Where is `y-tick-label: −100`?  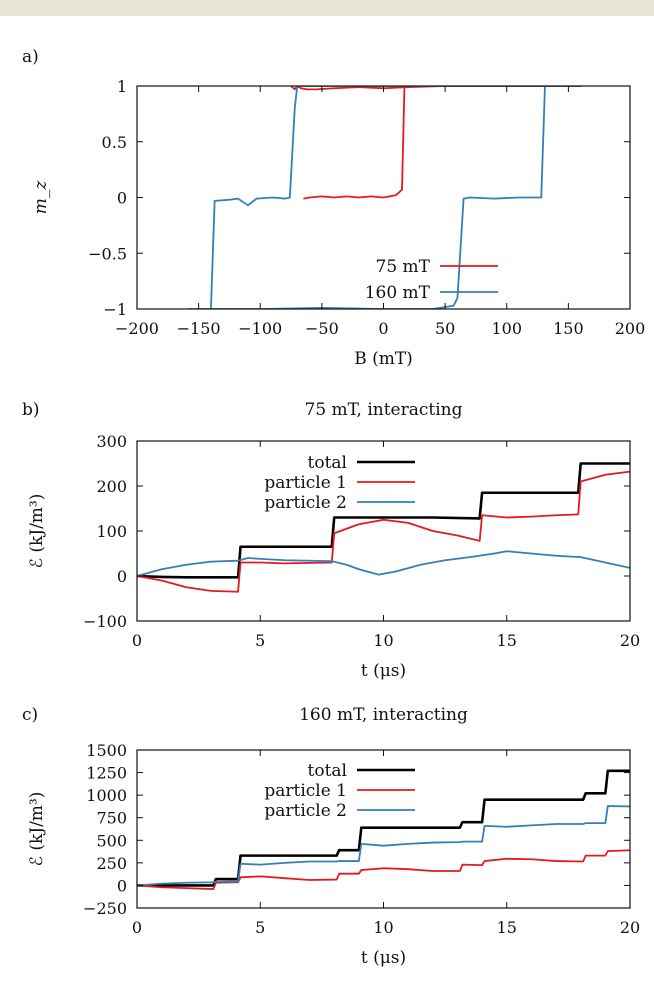 y-tick-label: −100 is located at coordinates (105, 621).